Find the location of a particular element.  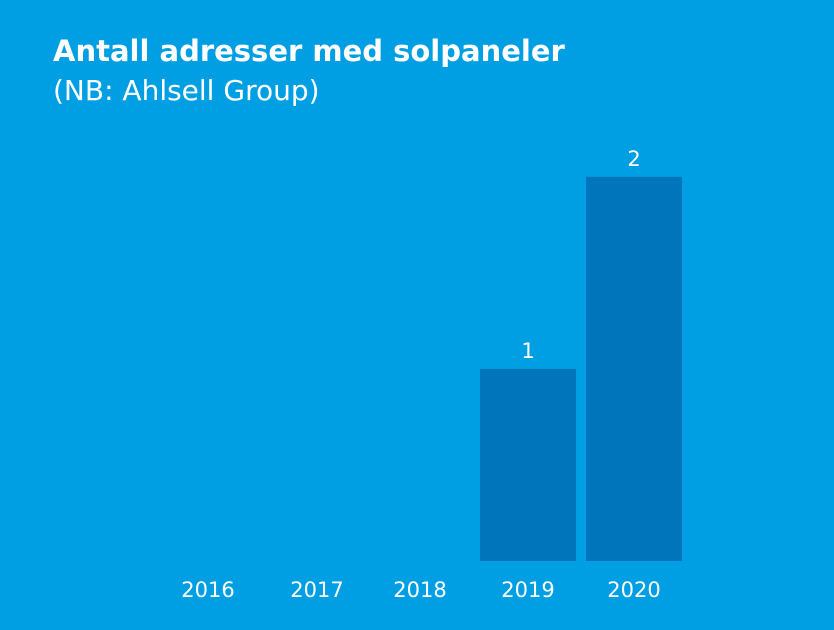

bar-2019 is located at coordinates (528, 464).